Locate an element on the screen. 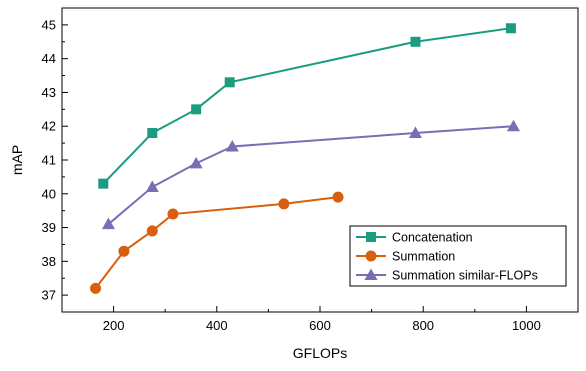 The height and width of the screenshot is (371, 586). y-tick-label: 43 is located at coordinates (49, 92).